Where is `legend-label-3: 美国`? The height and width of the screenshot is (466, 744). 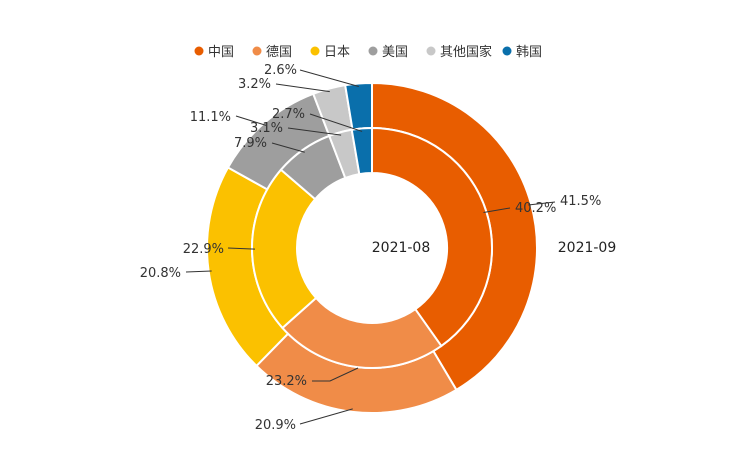
legend-label-3: 美国 is located at coordinates (395, 52).